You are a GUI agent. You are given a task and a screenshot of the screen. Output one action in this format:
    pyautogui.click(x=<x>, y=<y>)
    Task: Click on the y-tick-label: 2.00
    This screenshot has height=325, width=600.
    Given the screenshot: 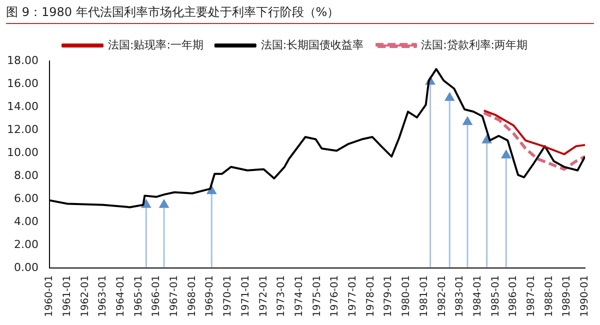 What is the action you would take?
    pyautogui.click(x=26, y=245)
    